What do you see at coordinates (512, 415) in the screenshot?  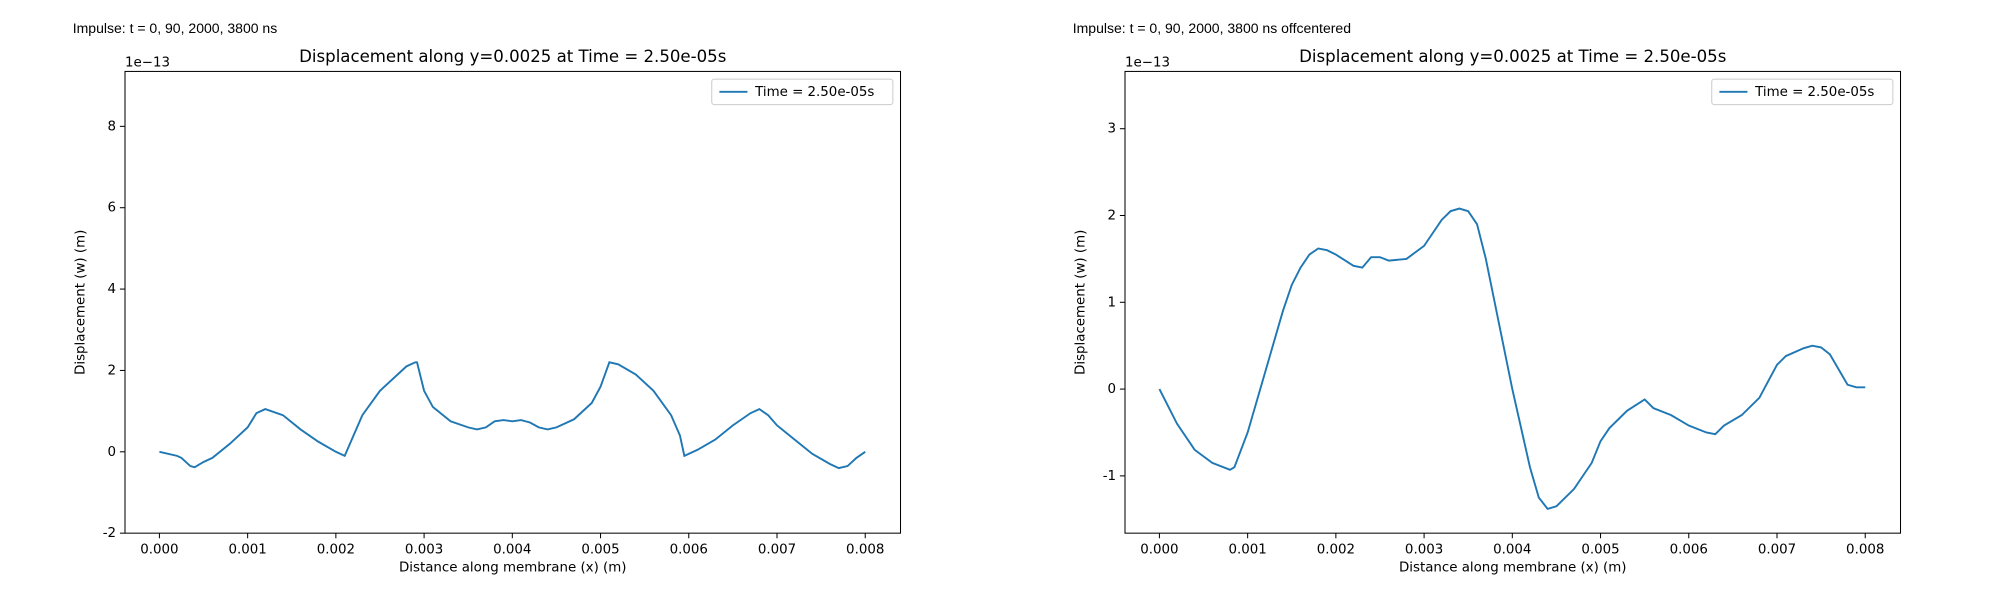 I see `data-line` at bounding box center [512, 415].